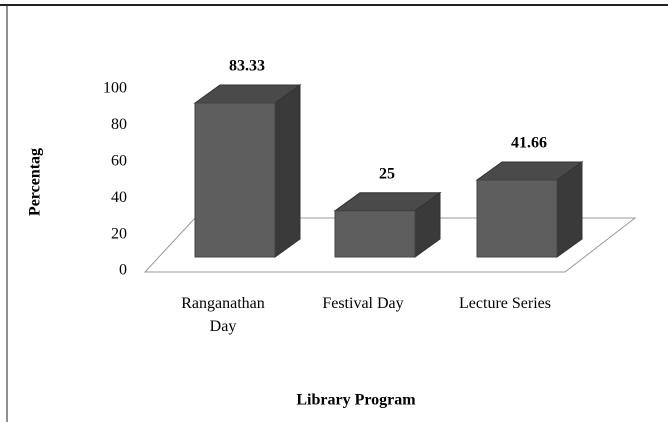  I want to click on y-tick-label: 0, so click(123, 270).